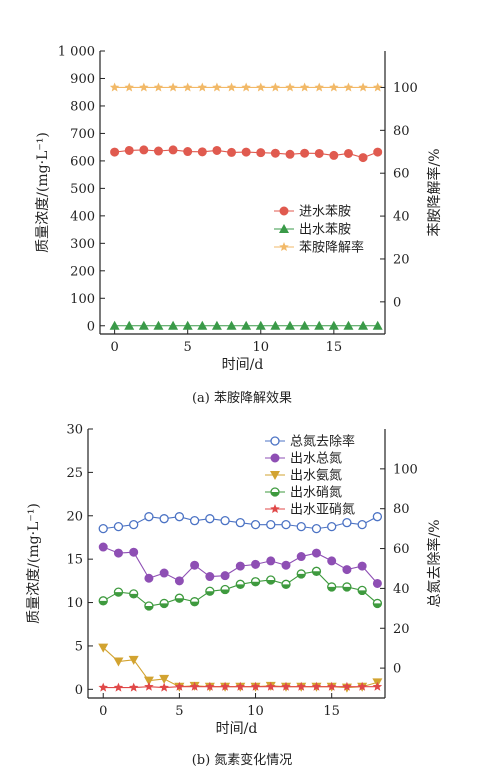  Describe the element at coordinates (240, 588) in the screenshot. I see `series-出水硝氮` at that location.